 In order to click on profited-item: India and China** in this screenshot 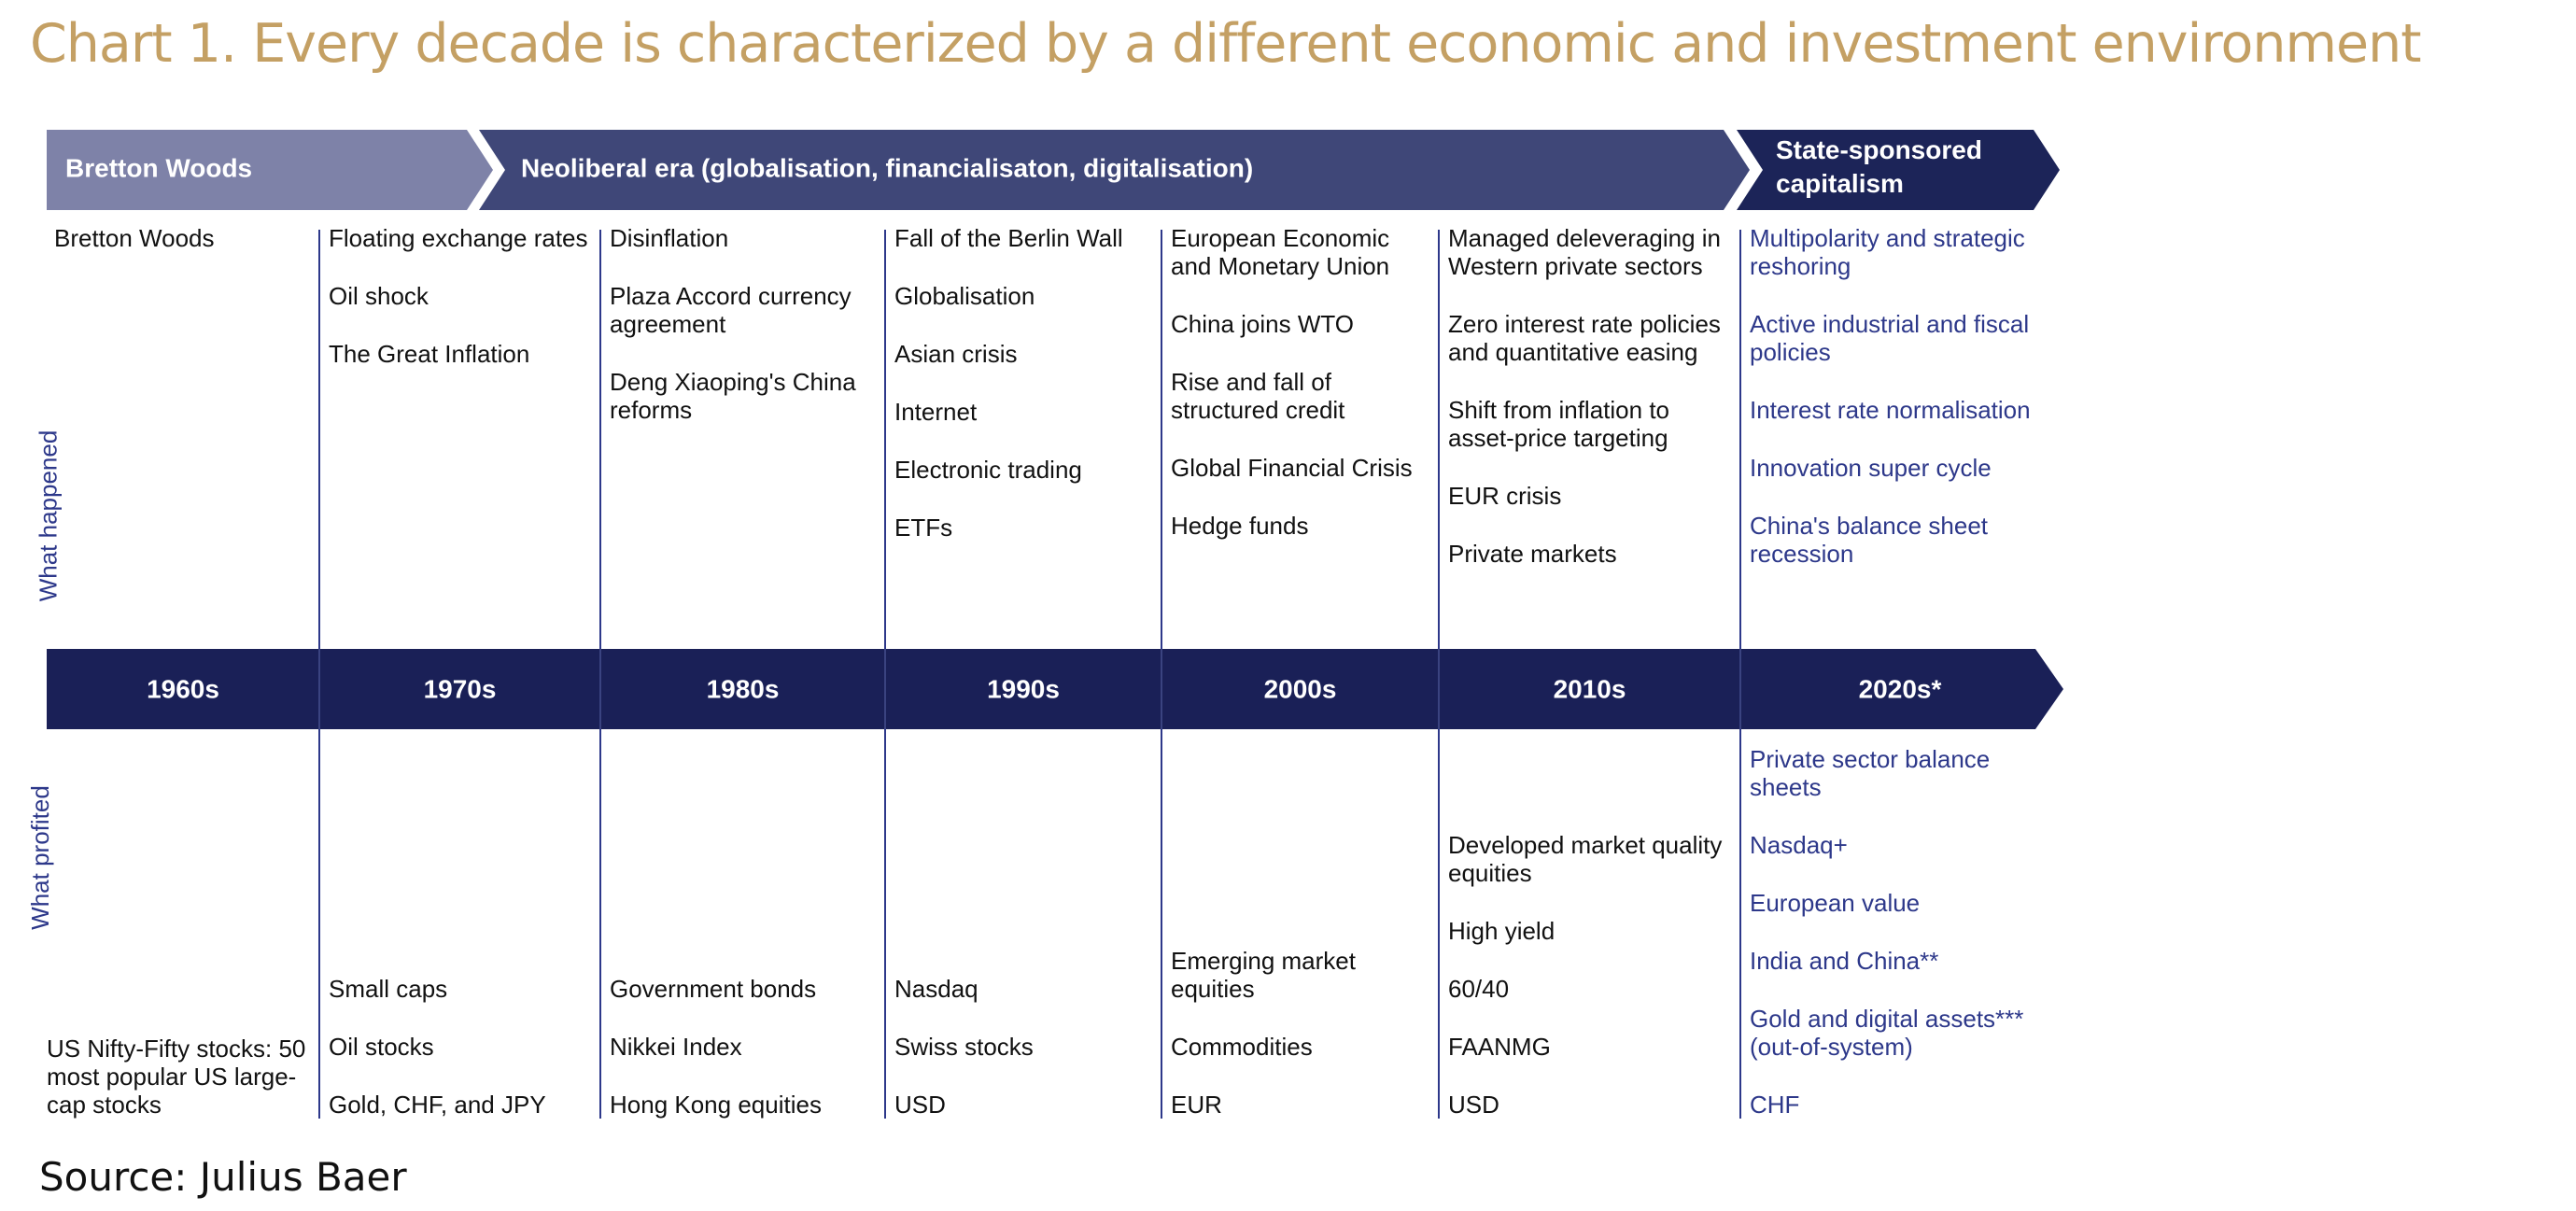, I will do `click(1844, 961)`.